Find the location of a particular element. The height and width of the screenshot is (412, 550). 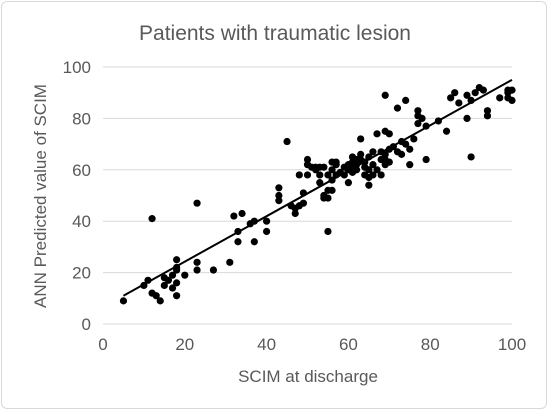

x-tick-label: 60 is located at coordinates (348, 344).